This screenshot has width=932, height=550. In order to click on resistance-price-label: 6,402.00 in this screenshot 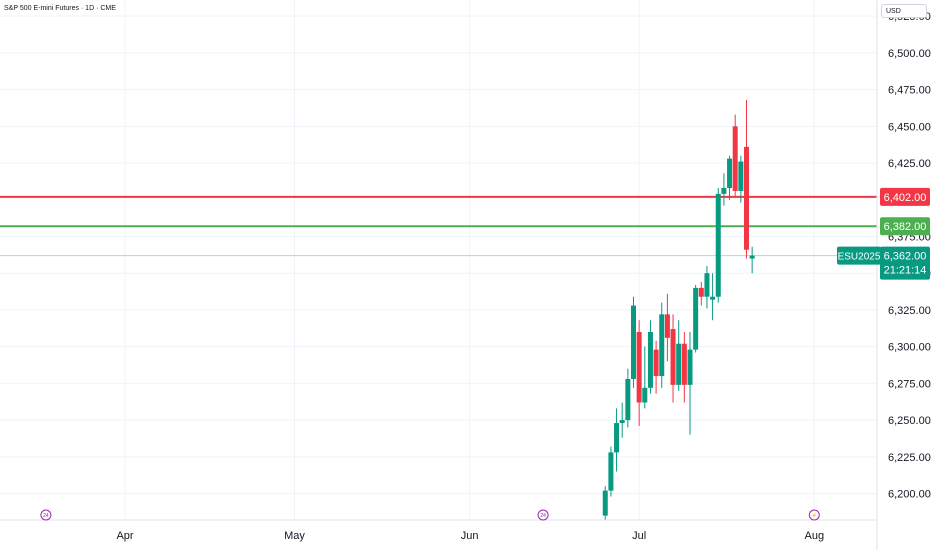, I will do `click(905, 198)`.